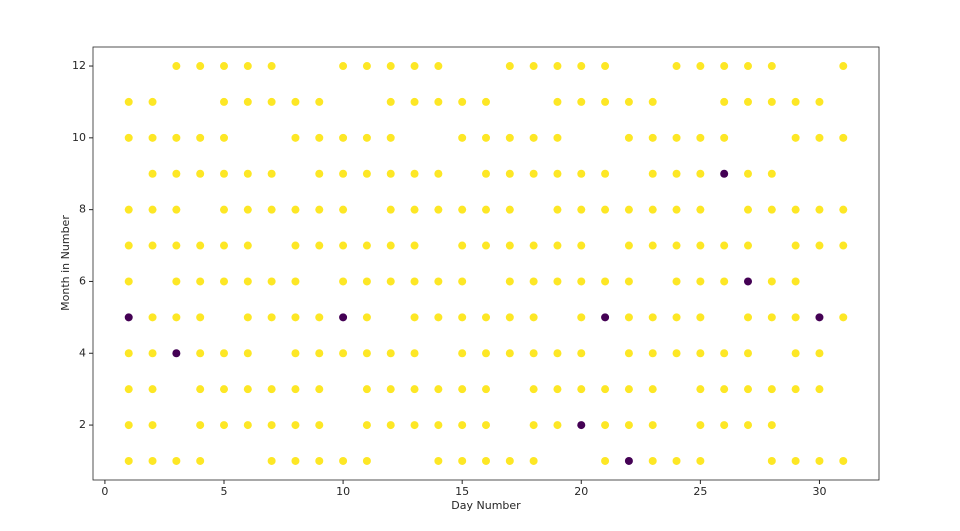 The height and width of the screenshot is (531, 960). What do you see at coordinates (224, 491) in the screenshot?
I see `x-tick-label: 5` at bounding box center [224, 491].